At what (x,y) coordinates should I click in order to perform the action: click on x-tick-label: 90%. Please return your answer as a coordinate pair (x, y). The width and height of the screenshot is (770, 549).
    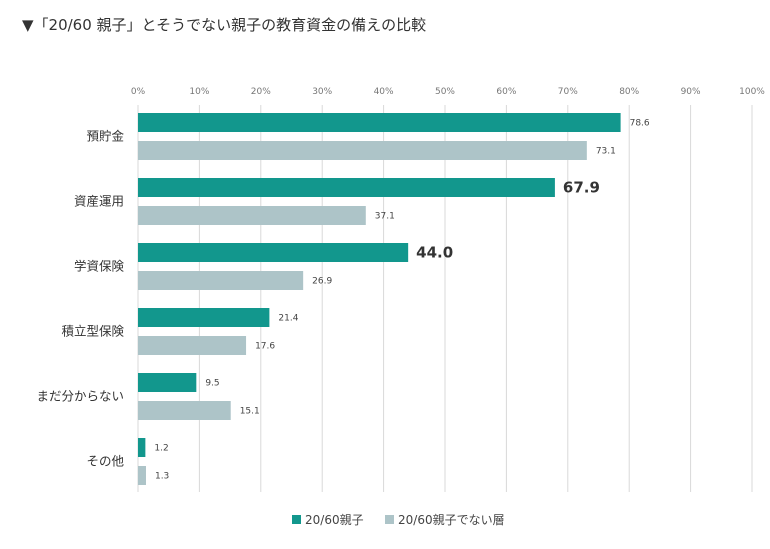
    Looking at the image, I should click on (691, 92).